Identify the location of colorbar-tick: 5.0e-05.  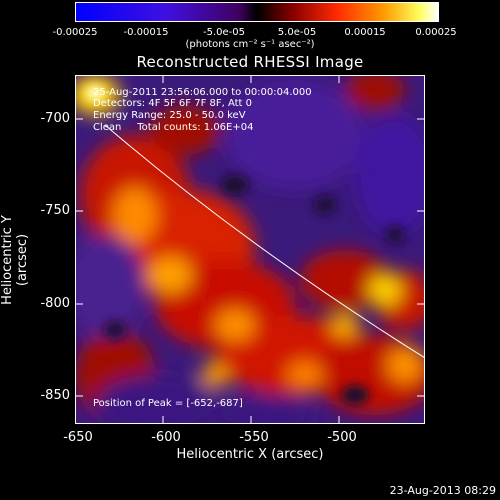
(297, 32).